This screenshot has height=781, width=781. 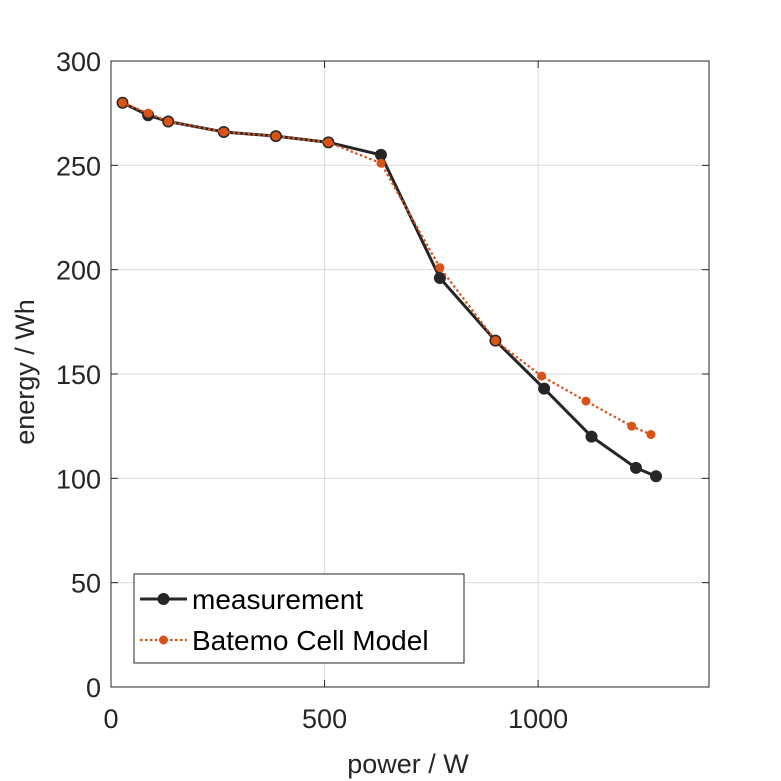 What do you see at coordinates (86, 584) in the screenshot?
I see `y-tick-label: 50` at bounding box center [86, 584].